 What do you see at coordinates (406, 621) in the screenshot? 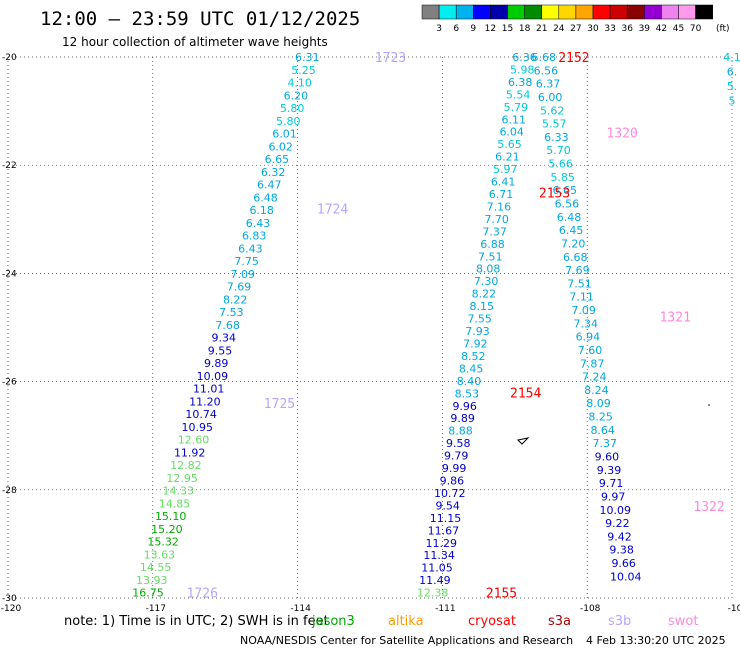
I see `satellite-legend-item: altika` at bounding box center [406, 621].